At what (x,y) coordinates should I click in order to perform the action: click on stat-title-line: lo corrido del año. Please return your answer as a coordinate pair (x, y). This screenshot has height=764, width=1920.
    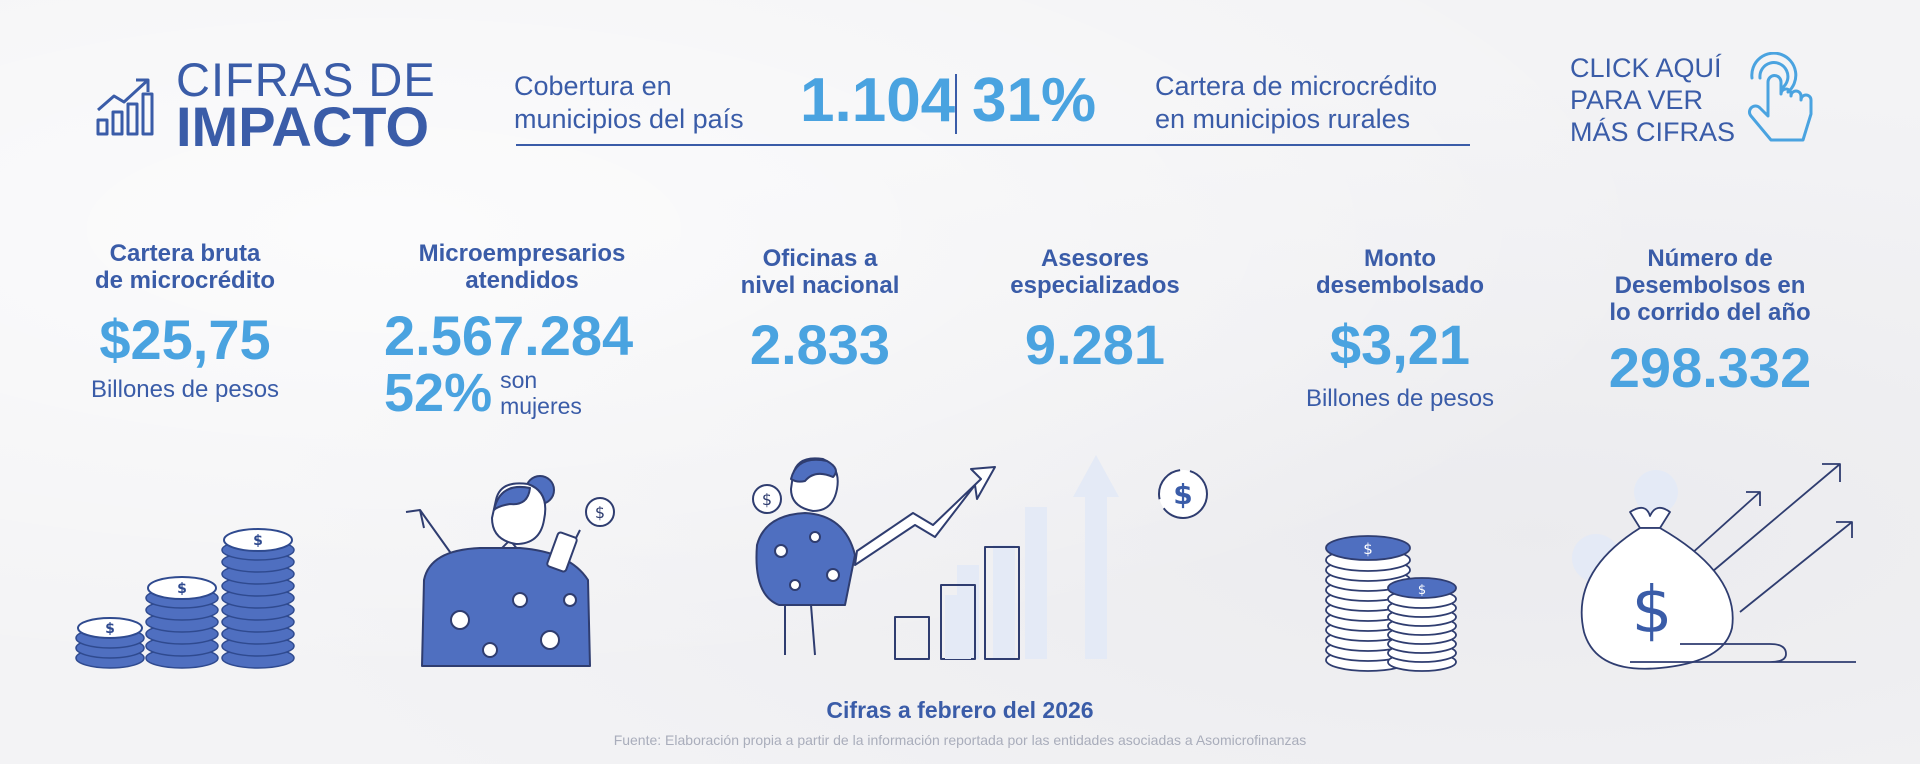
    Looking at the image, I should click on (1710, 312).